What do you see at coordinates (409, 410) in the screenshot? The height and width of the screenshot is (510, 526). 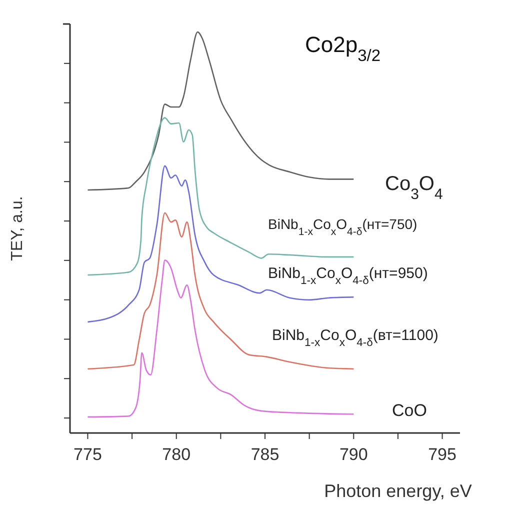 I see `text: CoO` at bounding box center [409, 410].